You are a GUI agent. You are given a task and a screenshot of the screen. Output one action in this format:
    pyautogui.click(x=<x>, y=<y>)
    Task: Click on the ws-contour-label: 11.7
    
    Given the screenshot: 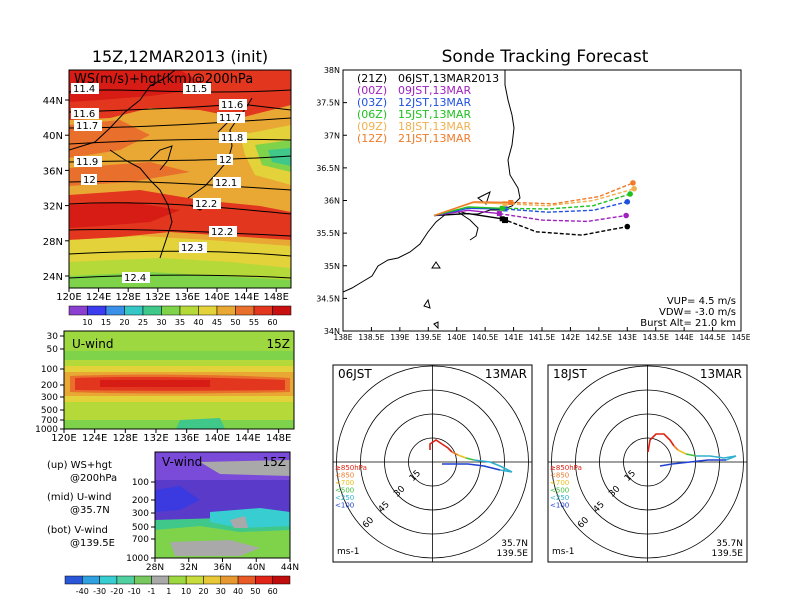 What is the action you would take?
    pyautogui.click(x=87, y=126)
    